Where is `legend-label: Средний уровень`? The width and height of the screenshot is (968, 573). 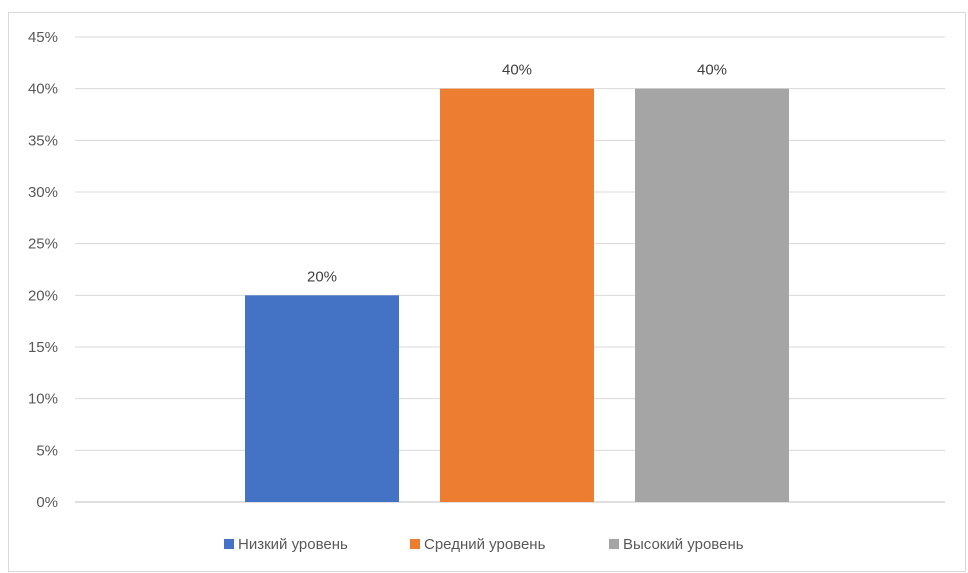
legend-label: Средний уровень is located at coordinates (485, 544).